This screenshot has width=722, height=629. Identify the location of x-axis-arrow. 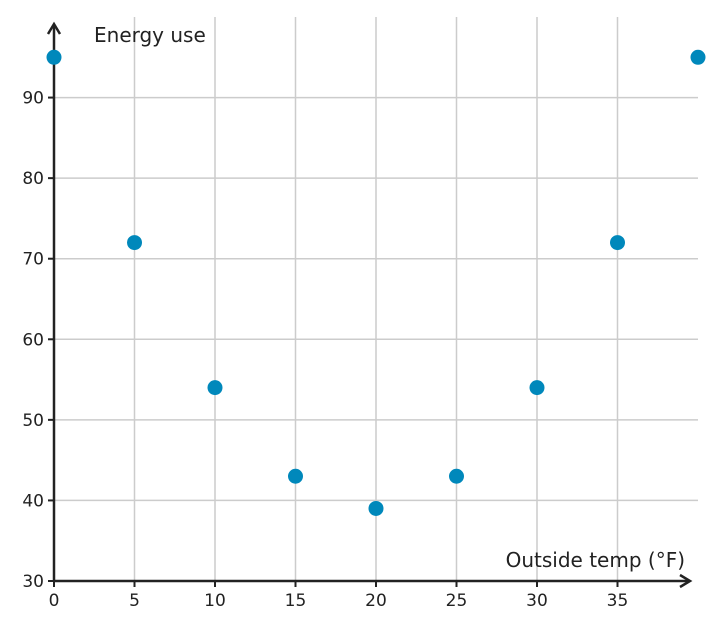
(686, 581).